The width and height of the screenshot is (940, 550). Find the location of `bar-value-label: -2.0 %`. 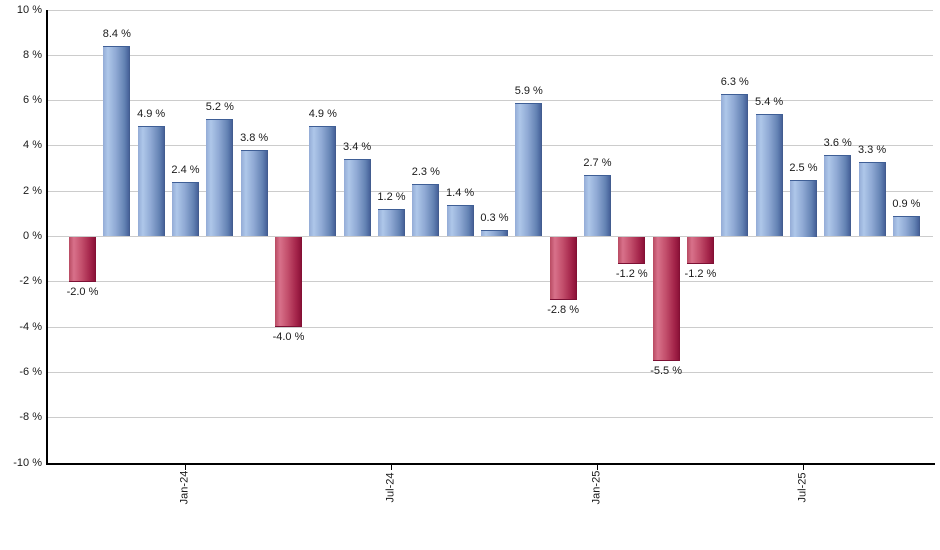

bar-value-label: -2.0 % is located at coordinates (82, 291).